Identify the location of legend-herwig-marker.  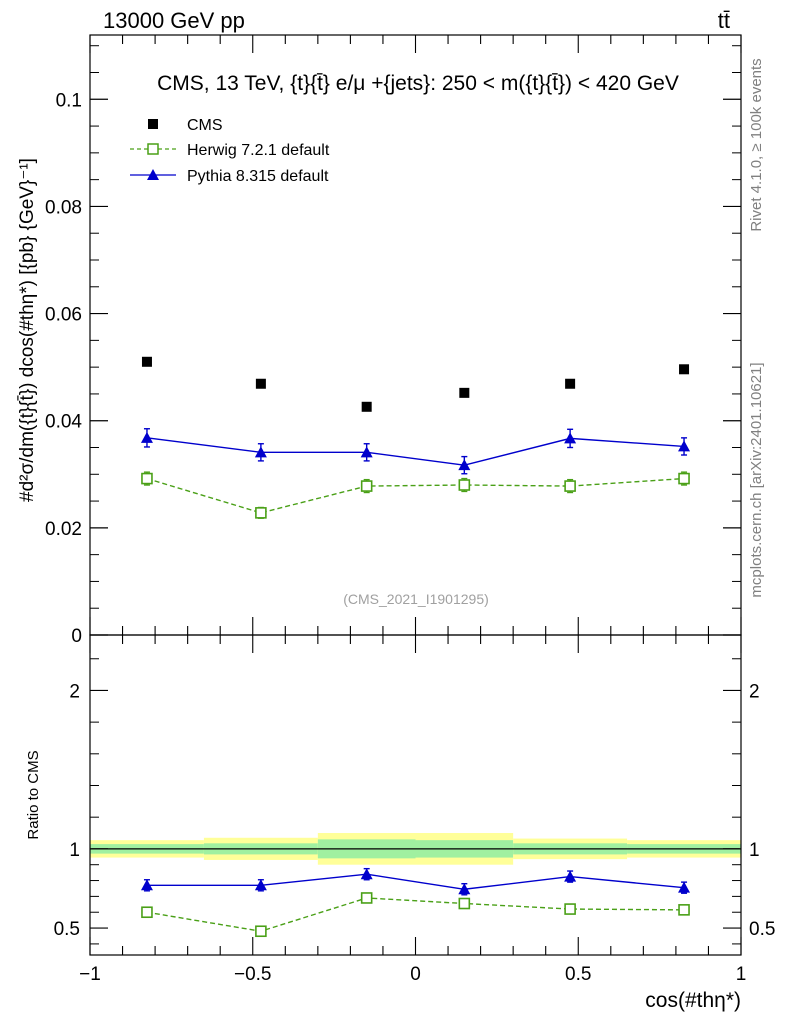
(153, 149).